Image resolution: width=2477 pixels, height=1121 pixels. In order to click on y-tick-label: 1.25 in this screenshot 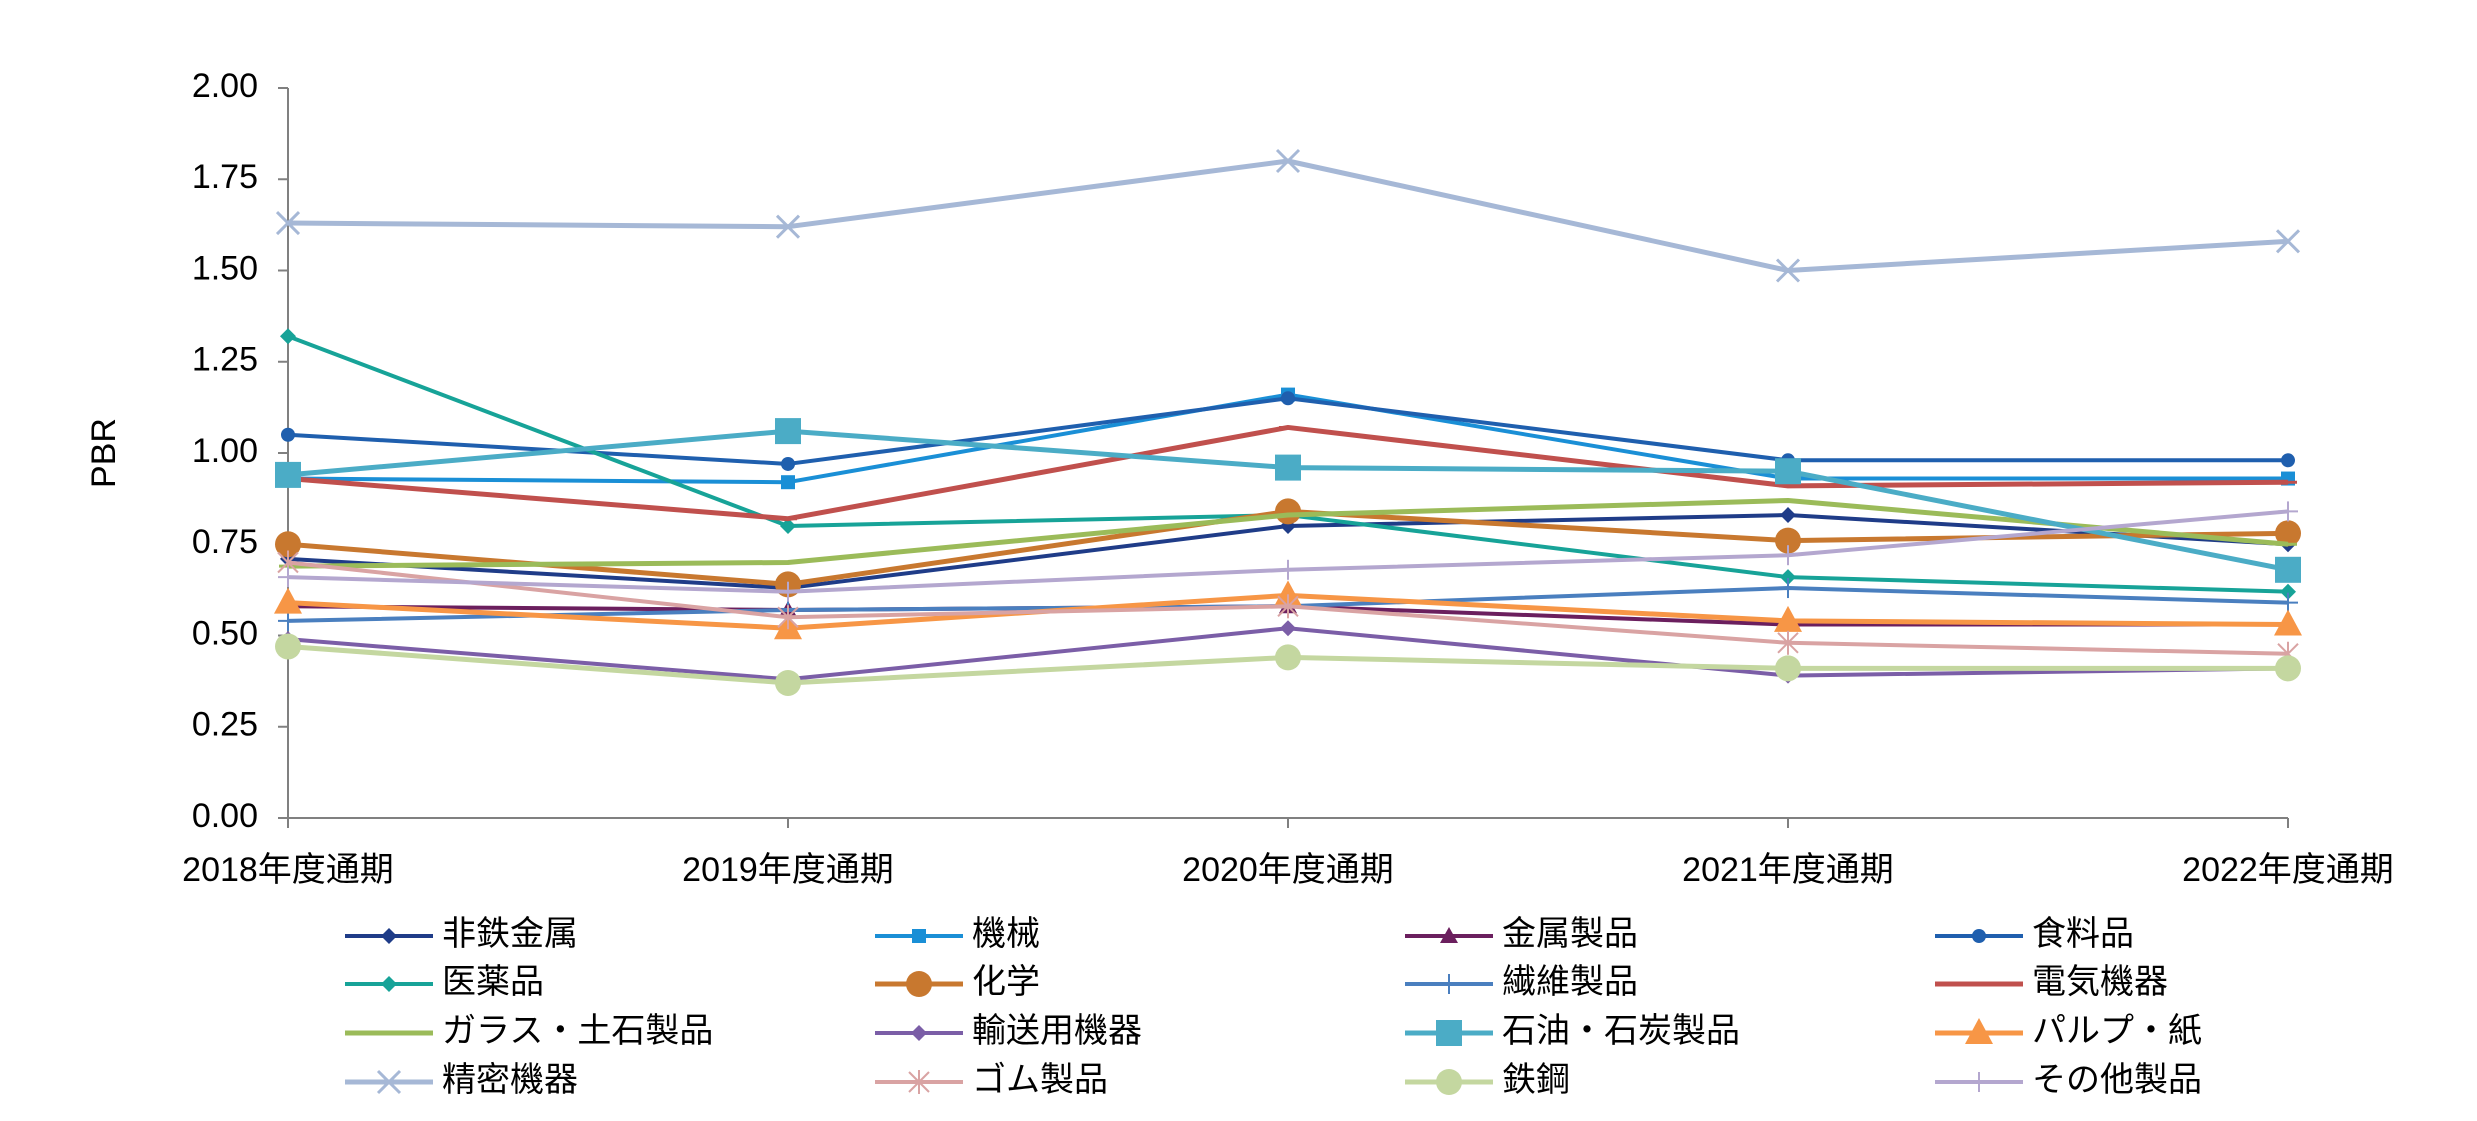, I will do `click(225, 360)`.